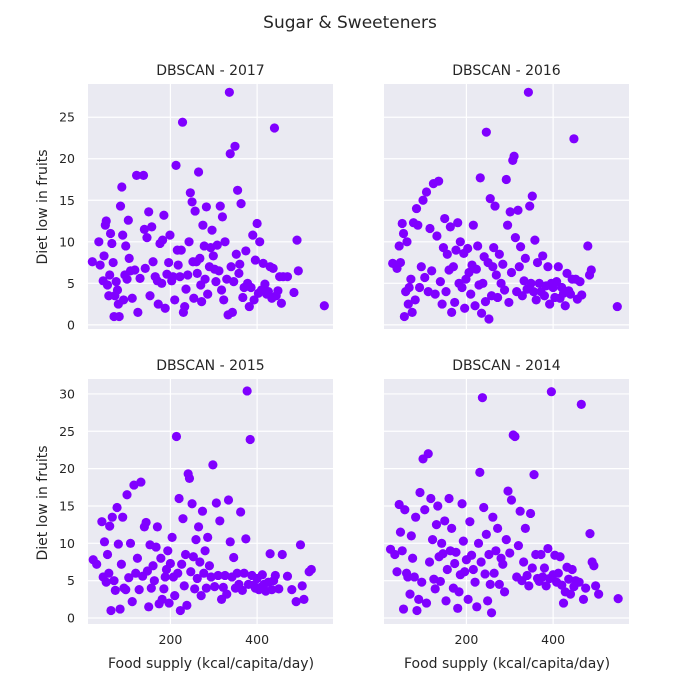  Describe the element at coordinates (67, 200) in the screenshot. I see `y-tick-label: 15` at that location.